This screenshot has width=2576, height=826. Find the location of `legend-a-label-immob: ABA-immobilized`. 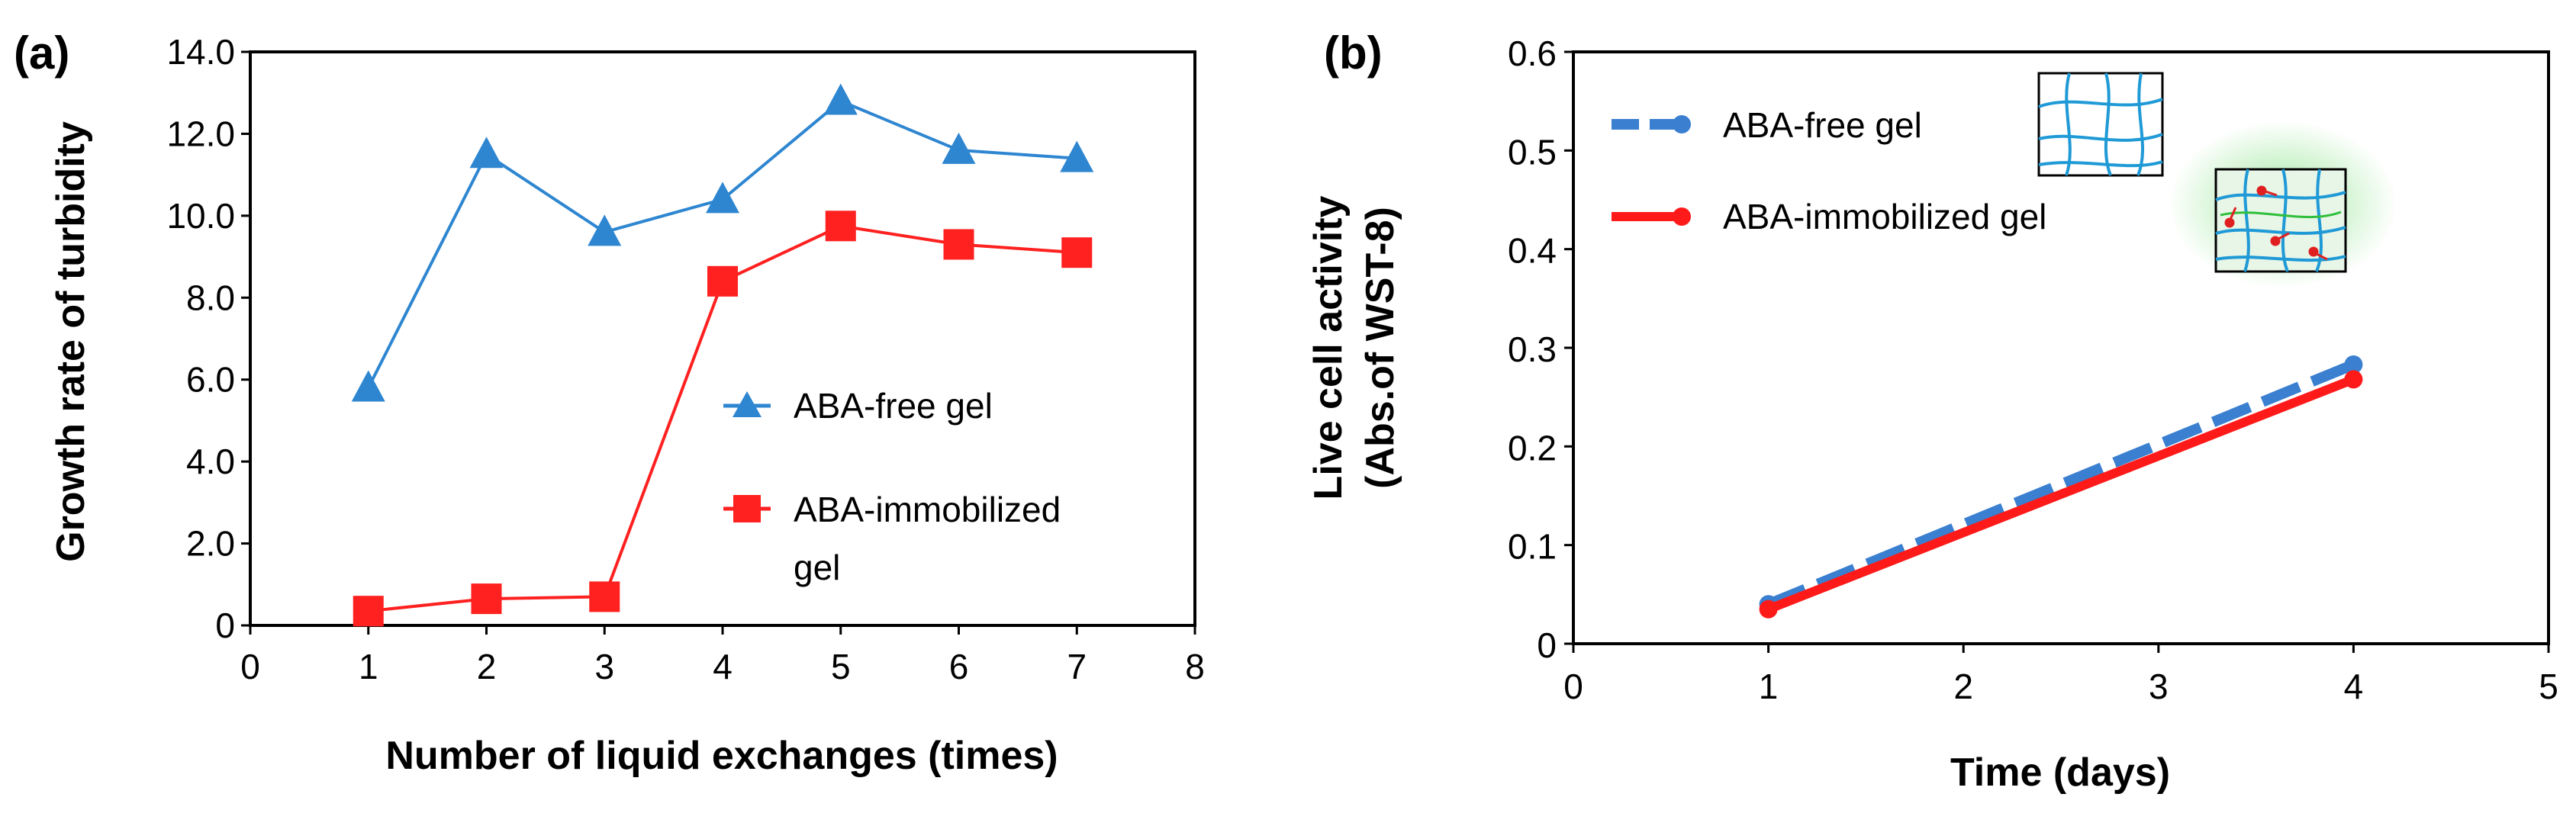

legend-a-label-immob: ABA-immobilized is located at coordinates (927, 510).